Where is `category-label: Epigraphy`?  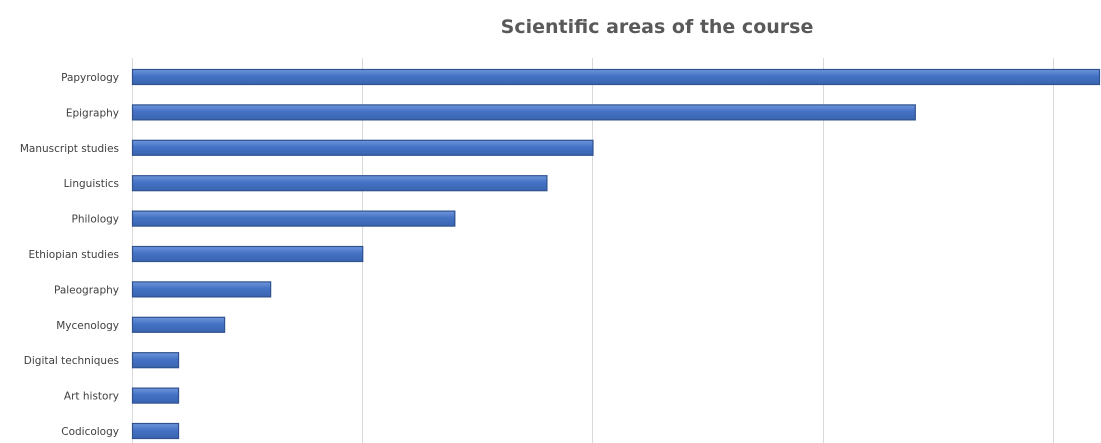
category-label: Epigraphy is located at coordinates (92, 113).